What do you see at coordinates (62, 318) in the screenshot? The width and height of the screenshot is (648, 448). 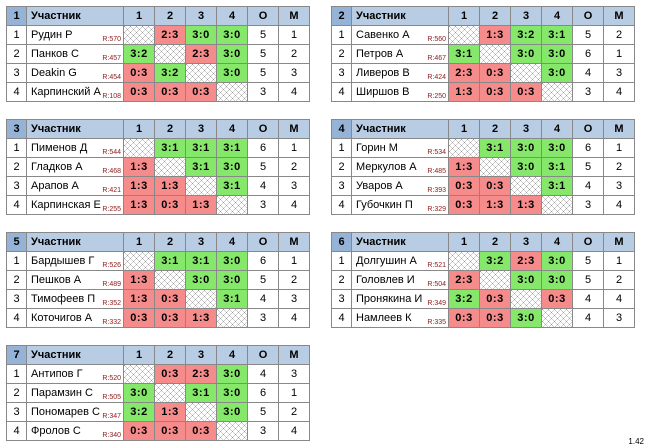 I see `player-name: Коточигов А` at bounding box center [62, 318].